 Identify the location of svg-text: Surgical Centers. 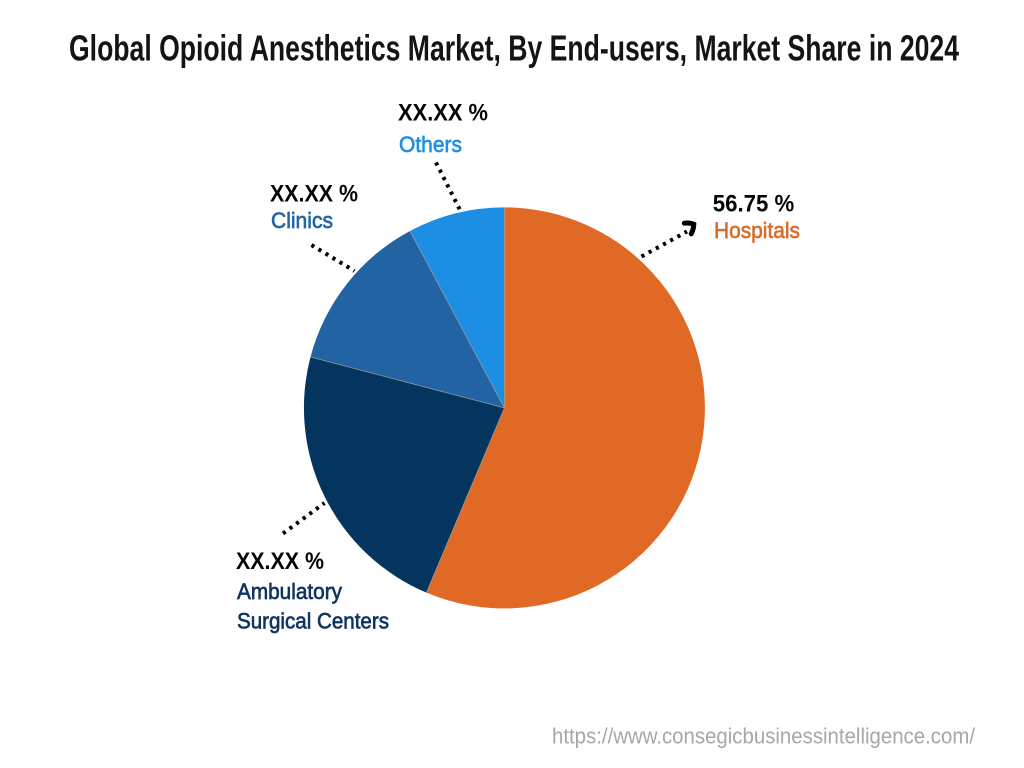
(313, 620).